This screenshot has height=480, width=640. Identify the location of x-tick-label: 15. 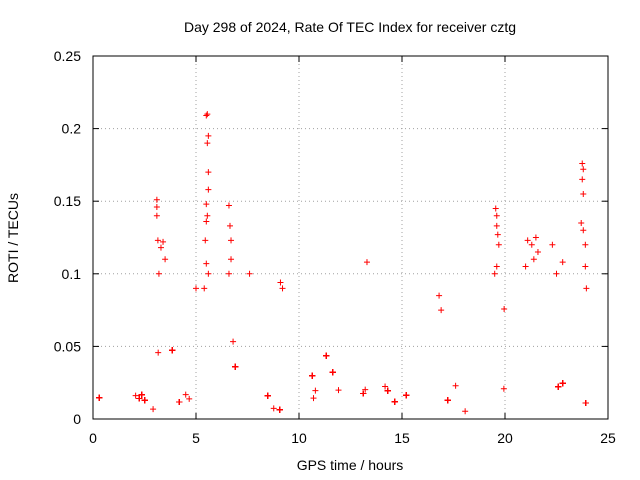
(402, 438).